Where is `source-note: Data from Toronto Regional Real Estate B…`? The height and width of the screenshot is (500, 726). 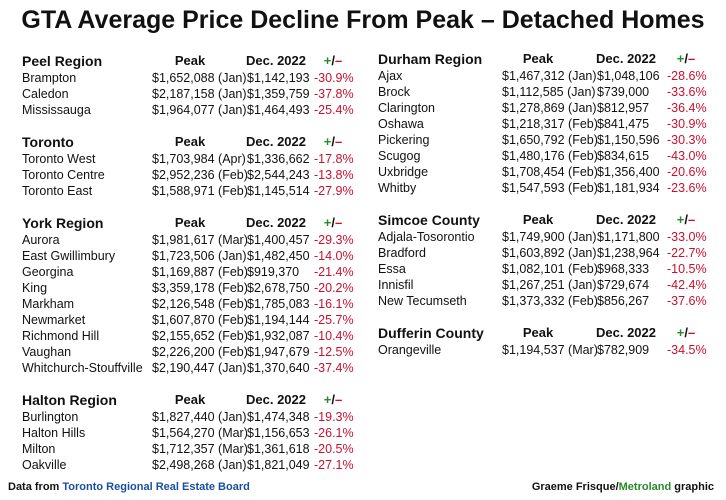
source-note: Data from Toronto Regional Real Estate B… is located at coordinates (129, 487).